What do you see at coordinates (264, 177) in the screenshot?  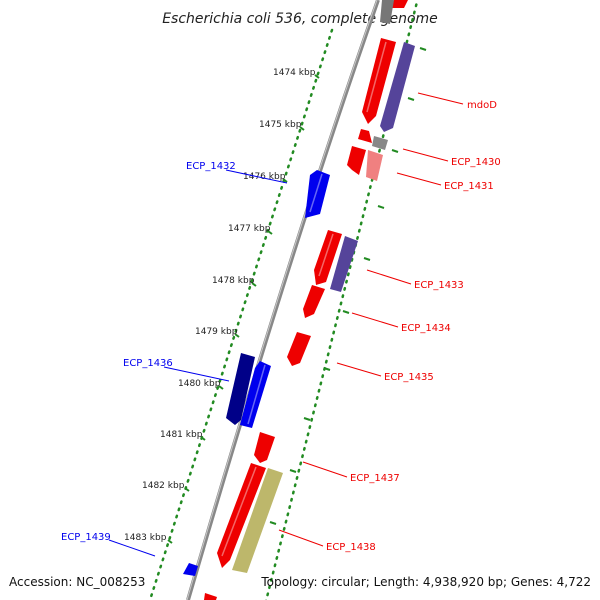 I see `tick-label-1476: 1476 kbp` at bounding box center [264, 177].